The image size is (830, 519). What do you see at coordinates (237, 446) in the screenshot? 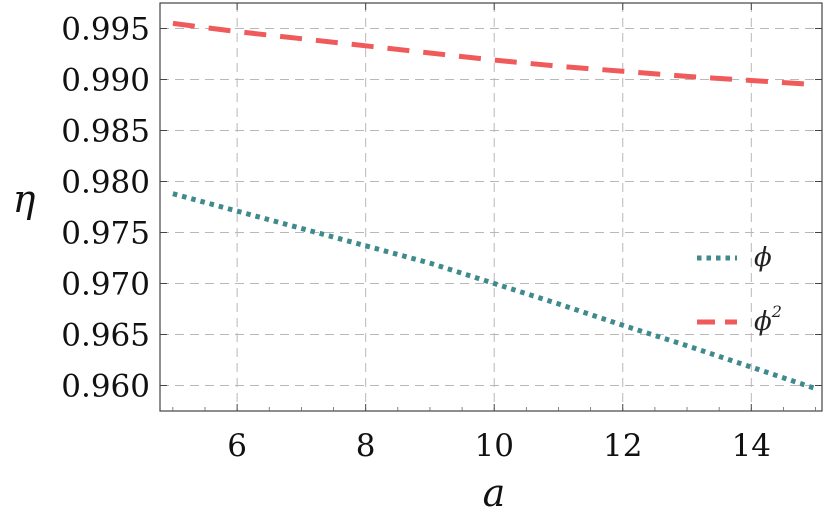
I see `x-tick-label: 6` at bounding box center [237, 446].